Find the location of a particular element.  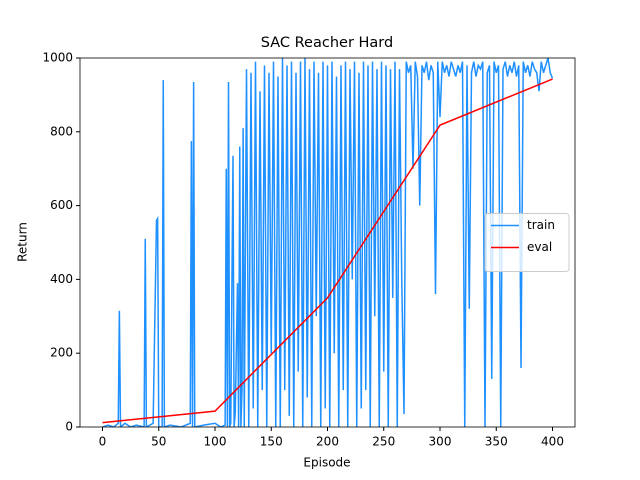

y-tick-label: 200 is located at coordinates (61, 353).